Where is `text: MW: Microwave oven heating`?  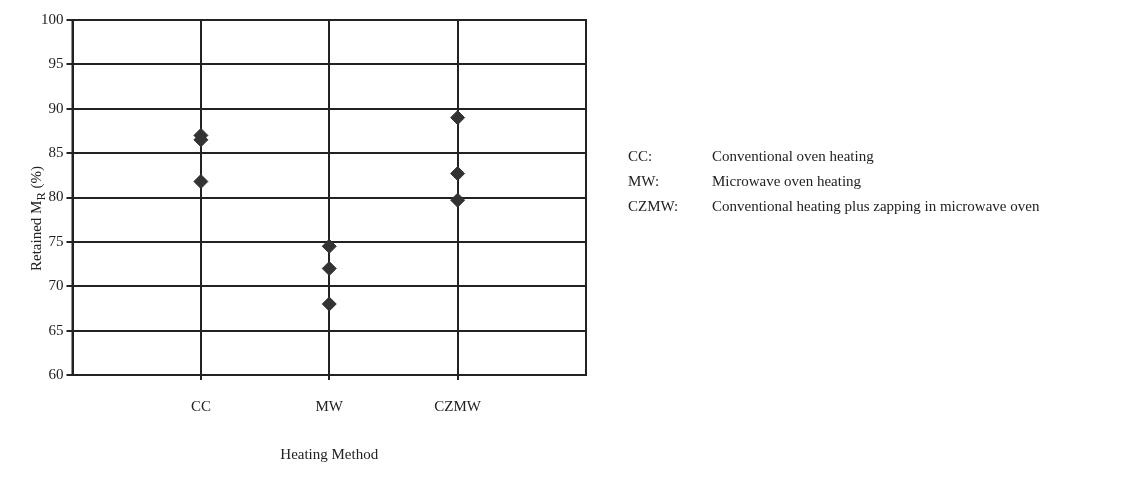 text: MW: Microwave oven heating is located at coordinates (745, 181).